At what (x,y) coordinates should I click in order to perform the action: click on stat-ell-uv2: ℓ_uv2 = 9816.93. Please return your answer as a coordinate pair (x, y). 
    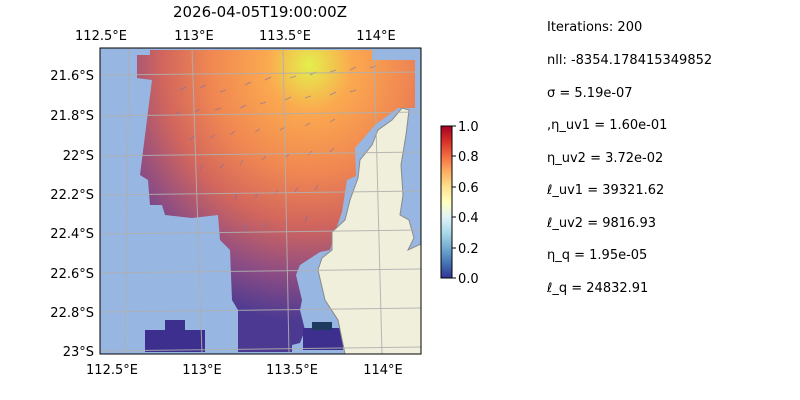
    Looking at the image, I should click on (601, 223).